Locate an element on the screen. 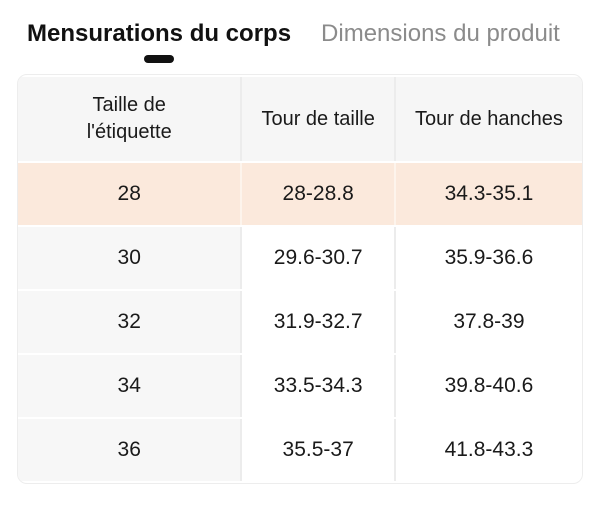  table-row-28-selected: 28 28-28.8 34.3-35.1 is located at coordinates (300, 194).